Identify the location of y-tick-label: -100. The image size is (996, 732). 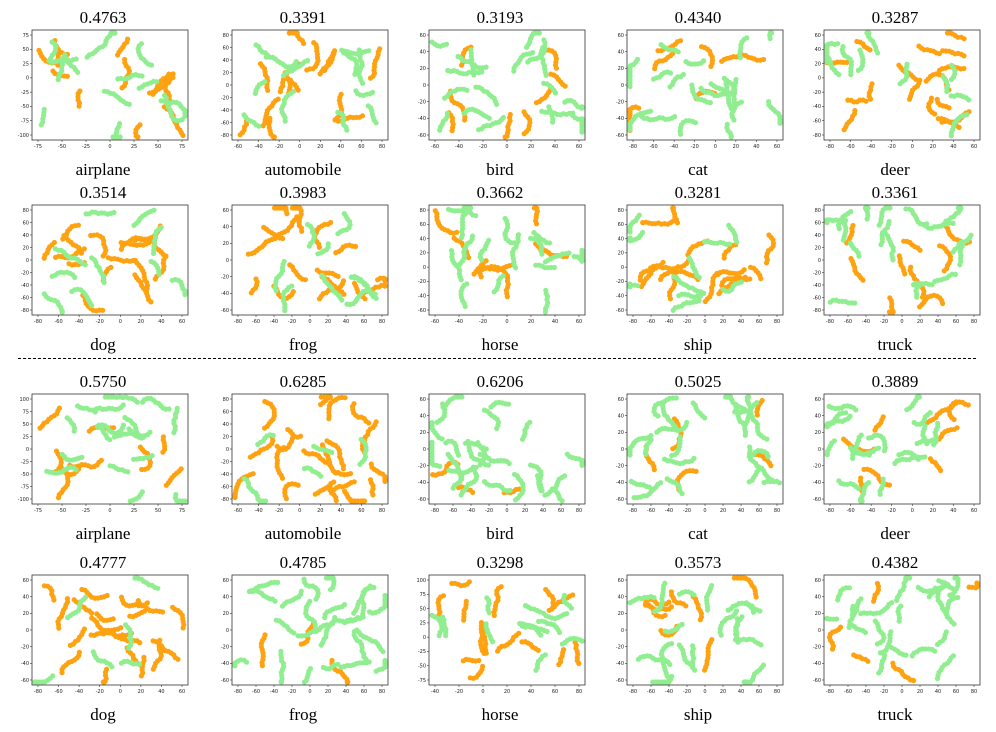
(23, 500).